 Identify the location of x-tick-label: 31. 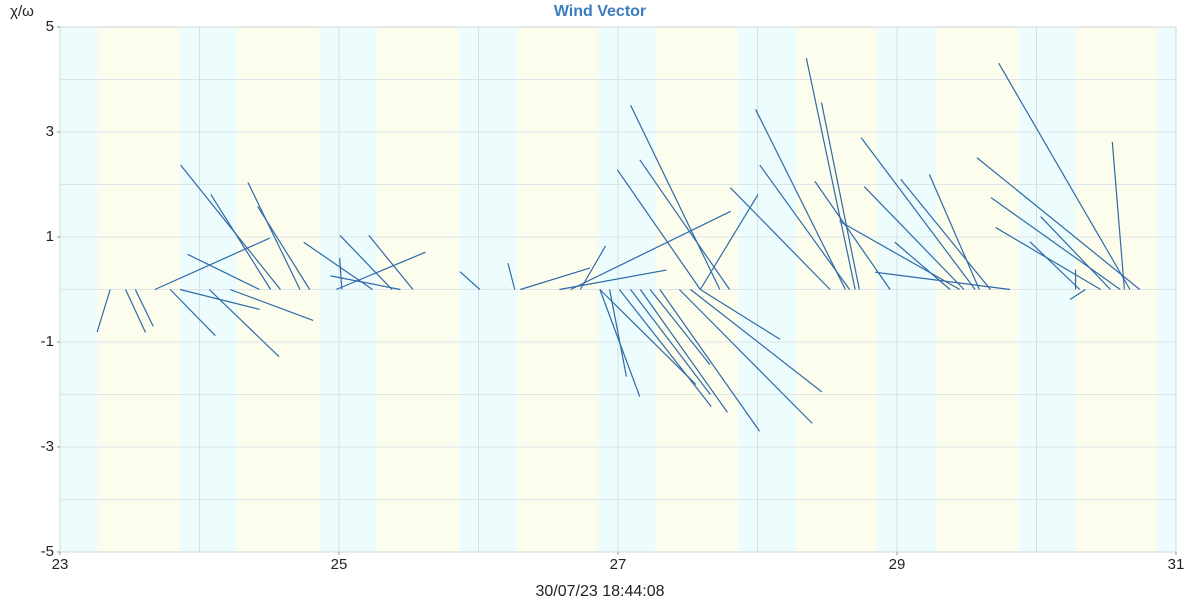
(1176, 564).